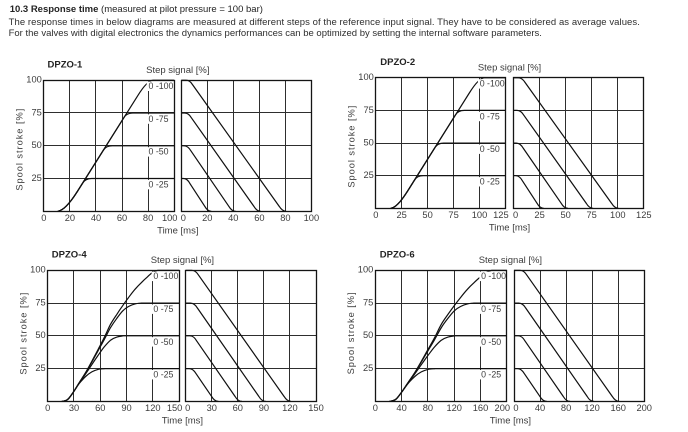 The image size is (688, 432). What do you see at coordinates (70, 255) in the screenshot?
I see `svg-text: DPZO-4` at bounding box center [70, 255].